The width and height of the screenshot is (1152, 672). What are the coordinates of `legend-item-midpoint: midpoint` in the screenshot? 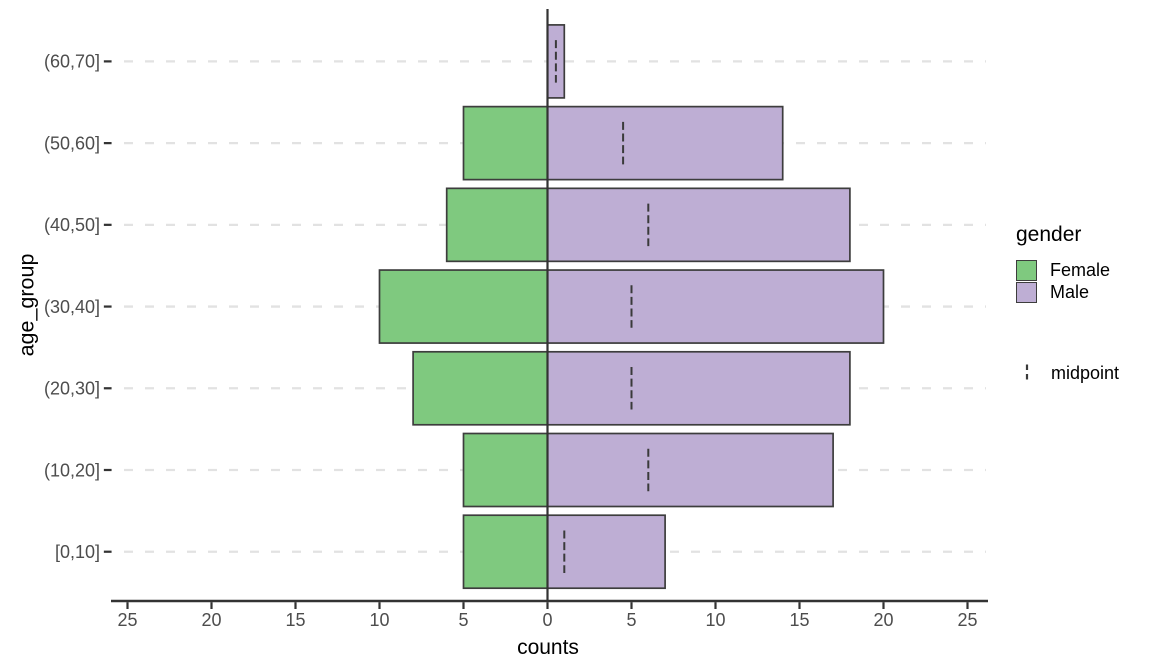 It's located at (1067, 373).